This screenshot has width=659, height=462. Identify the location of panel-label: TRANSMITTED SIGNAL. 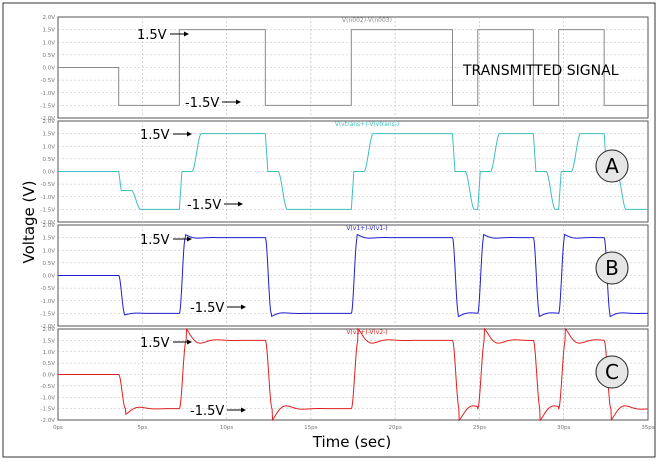
(540, 71).